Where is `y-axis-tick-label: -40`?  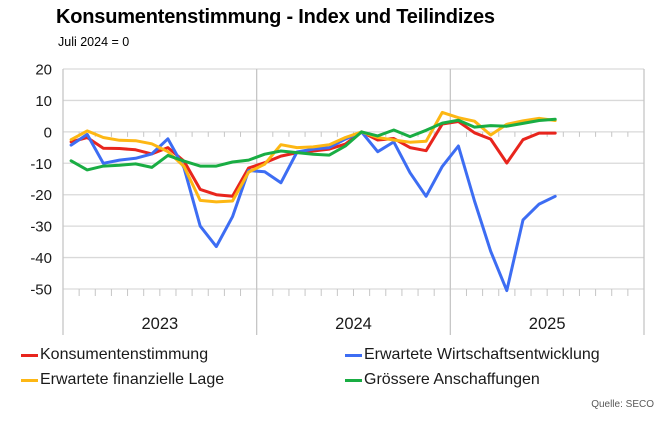
y-axis-tick-label: -40 is located at coordinates (41, 258).